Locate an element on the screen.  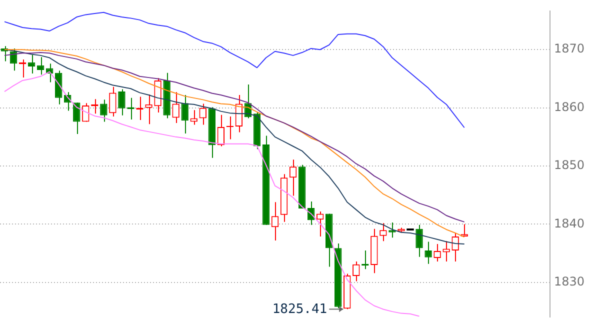
y-tick-label: 1850 is located at coordinates (569, 165).